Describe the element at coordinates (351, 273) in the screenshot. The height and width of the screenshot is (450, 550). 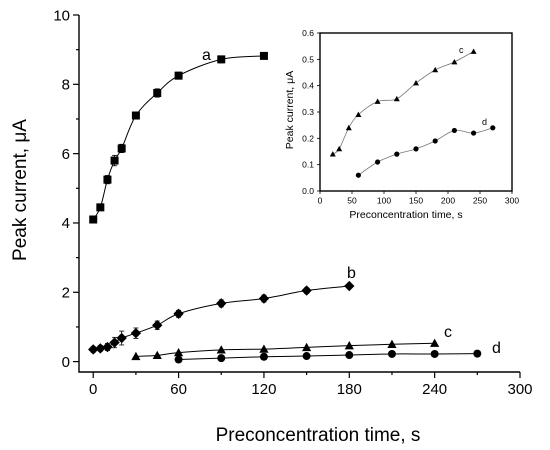
I see `series-label-b: b` at that location.